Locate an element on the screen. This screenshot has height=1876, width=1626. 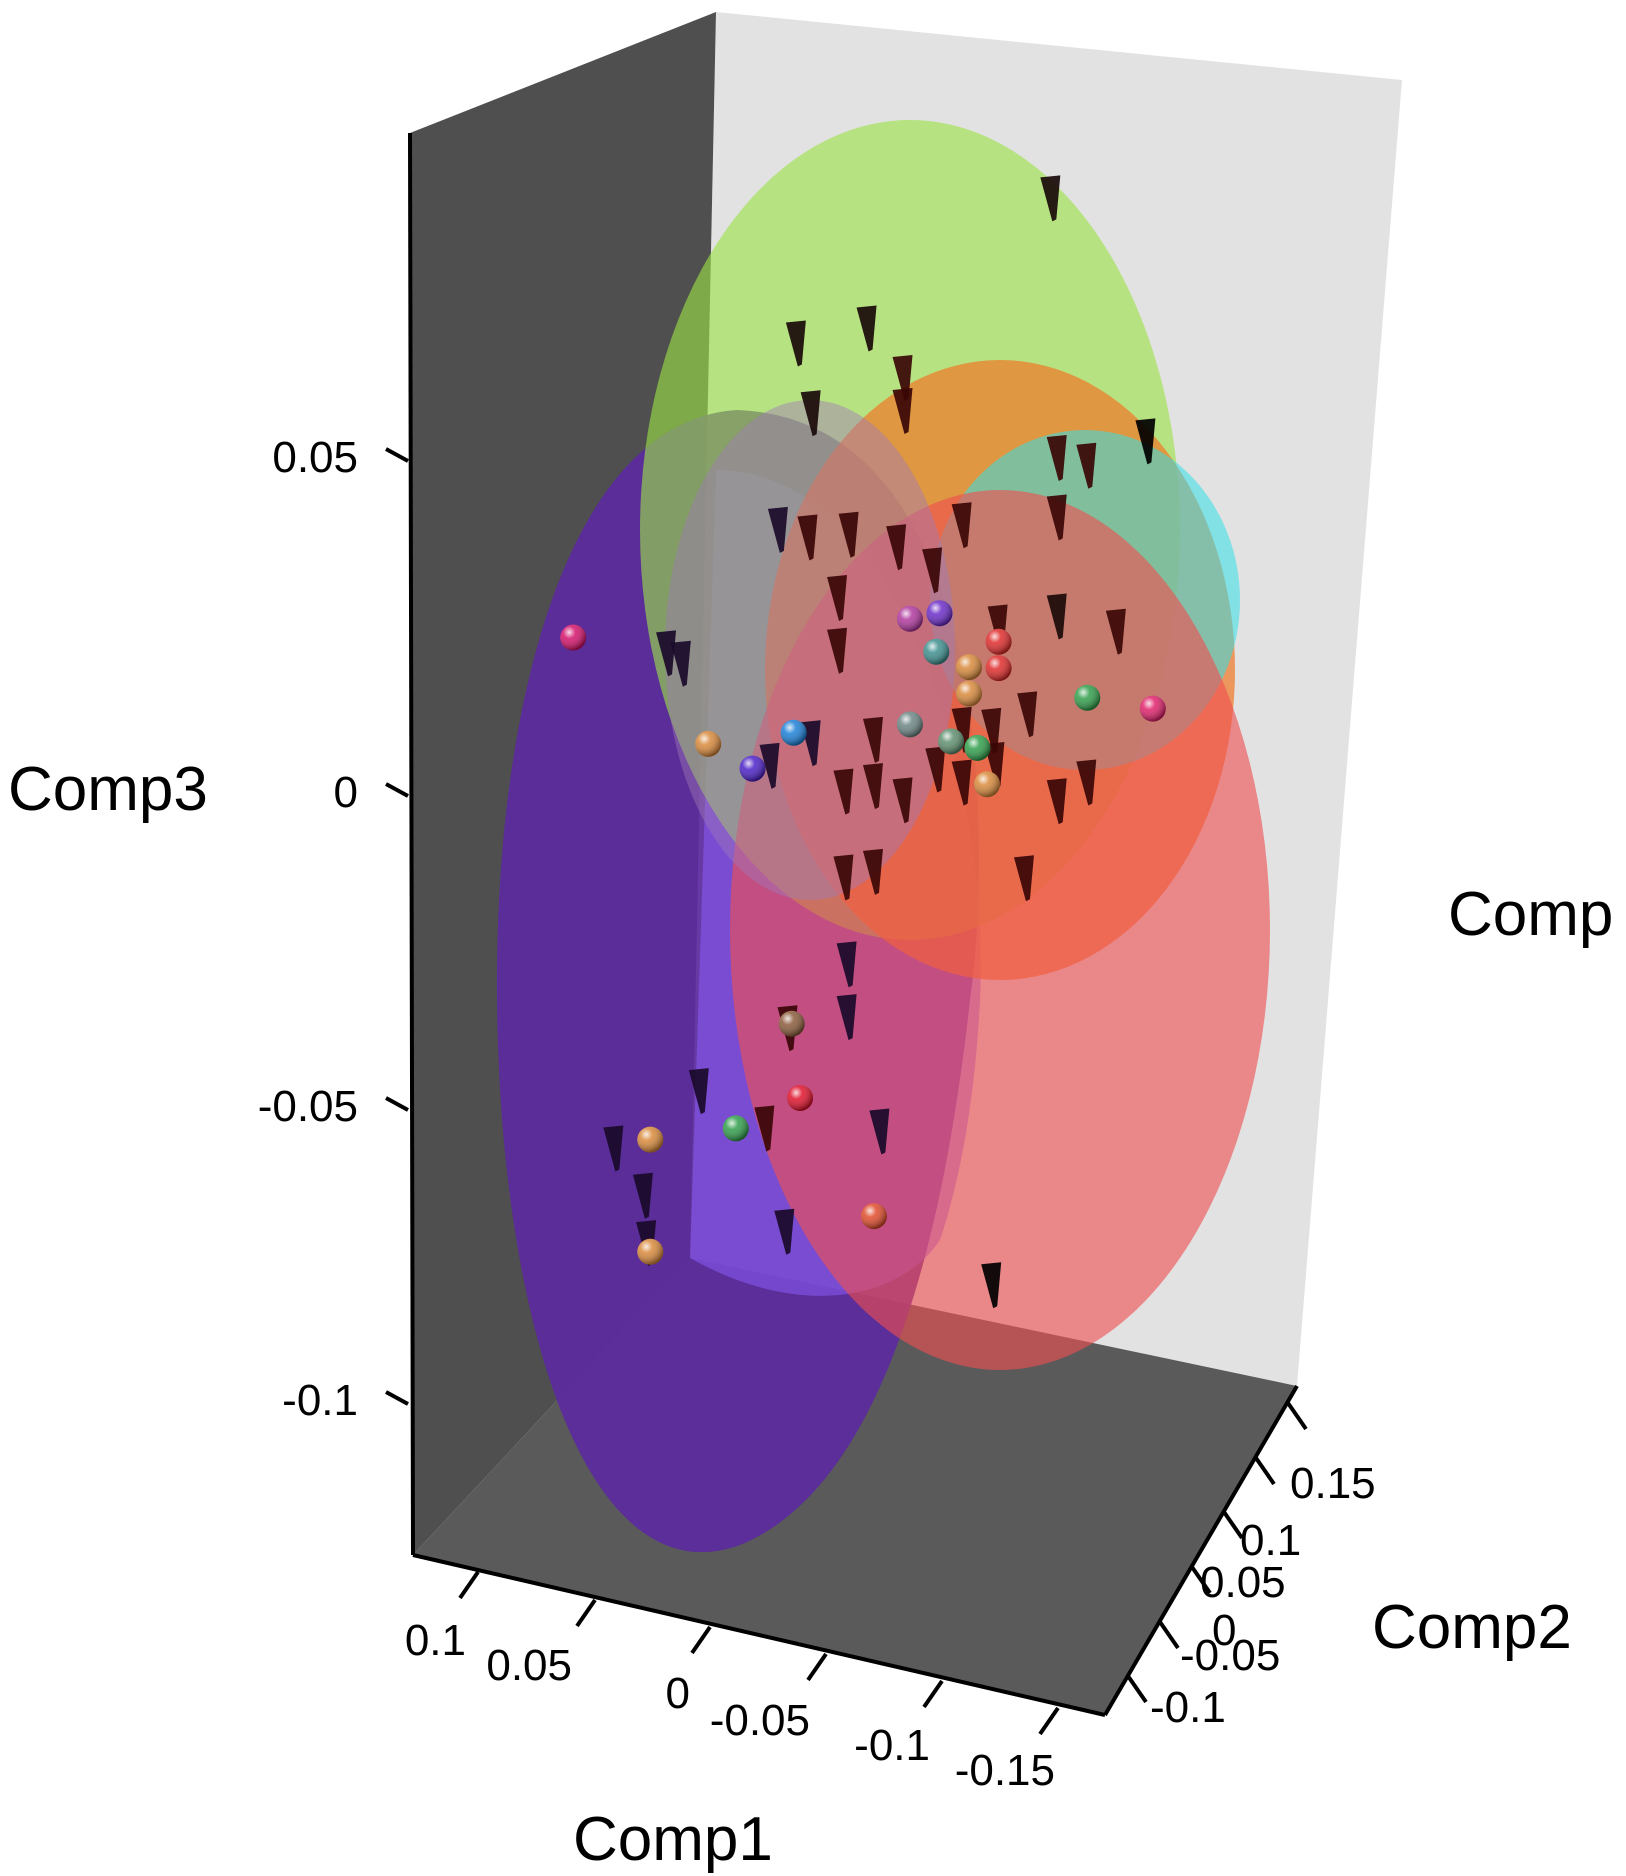
y-tick-label: 0.05 is located at coordinates (1243, 1582).